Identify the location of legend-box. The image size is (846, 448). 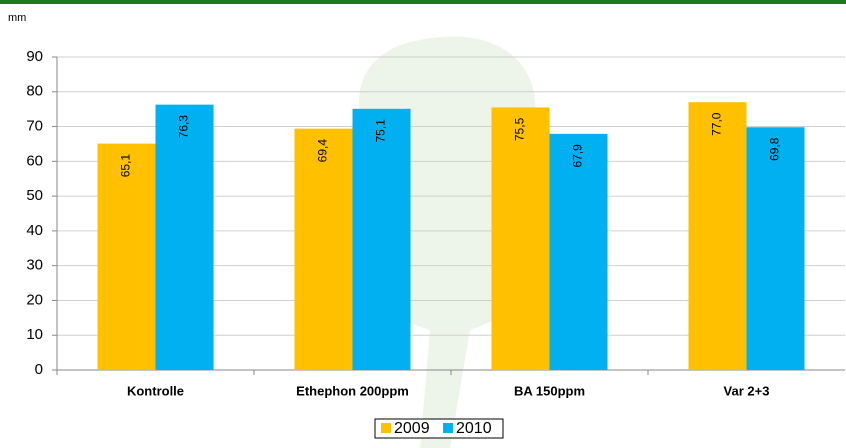
(439, 428).